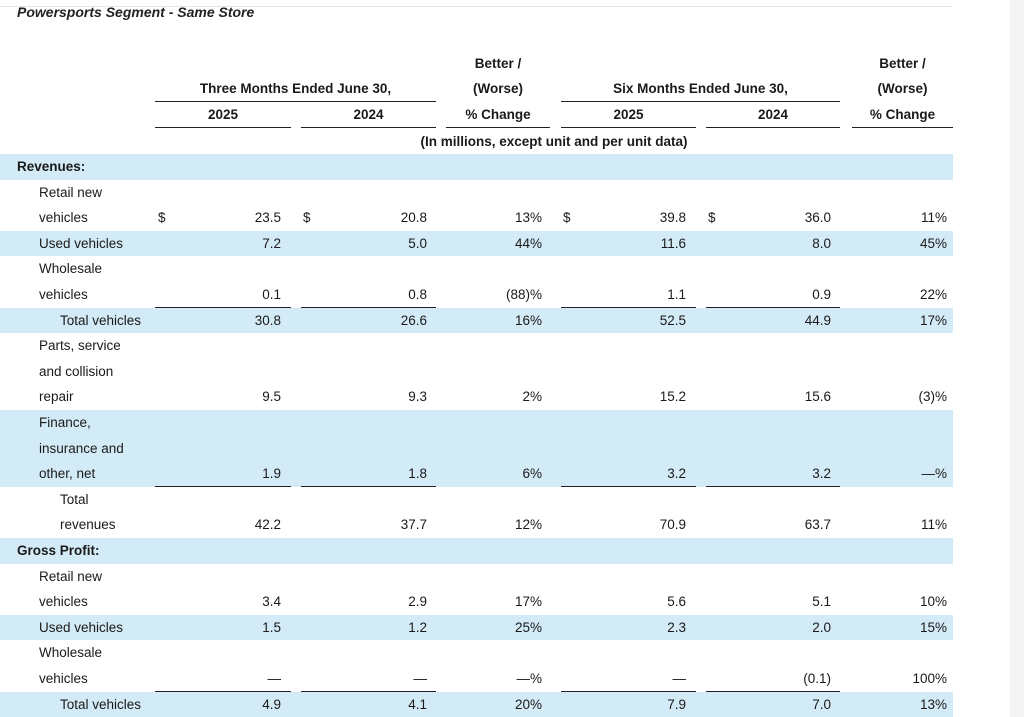 This screenshot has height=717, width=1024. What do you see at coordinates (817, 397) in the screenshot?
I see `cell-s24: 15.6` at bounding box center [817, 397].